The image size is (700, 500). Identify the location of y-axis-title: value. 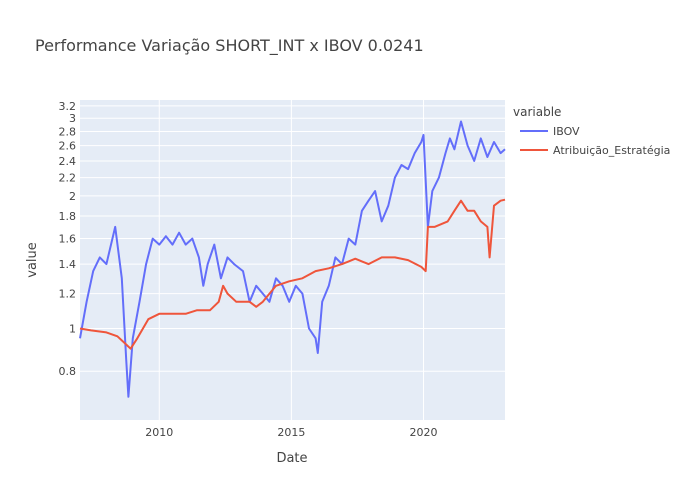
(32, 260).